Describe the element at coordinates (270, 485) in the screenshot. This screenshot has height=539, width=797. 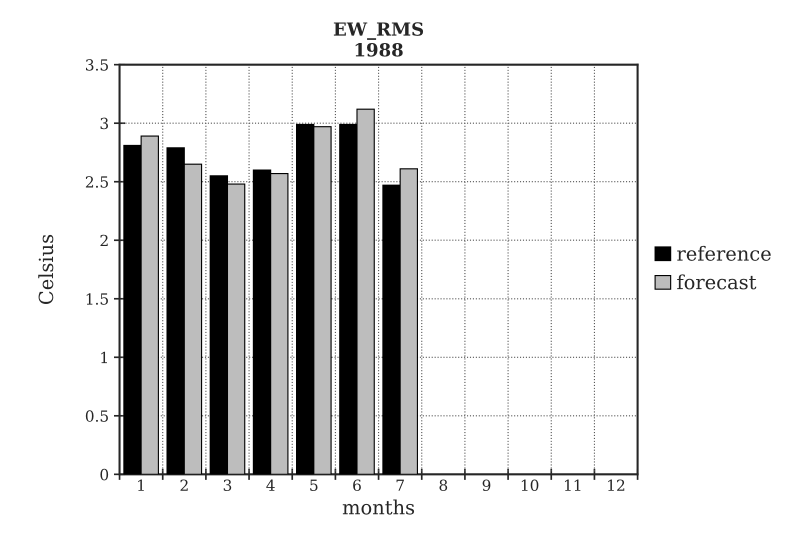
I see `x-tick-label: 4` at that location.